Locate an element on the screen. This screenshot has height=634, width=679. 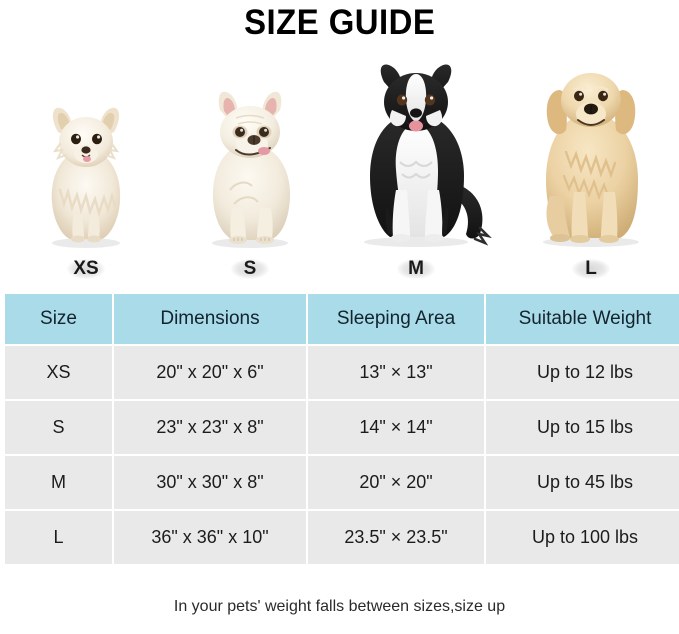
dog-size-label-xs: XS is located at coordinates (86, 269).